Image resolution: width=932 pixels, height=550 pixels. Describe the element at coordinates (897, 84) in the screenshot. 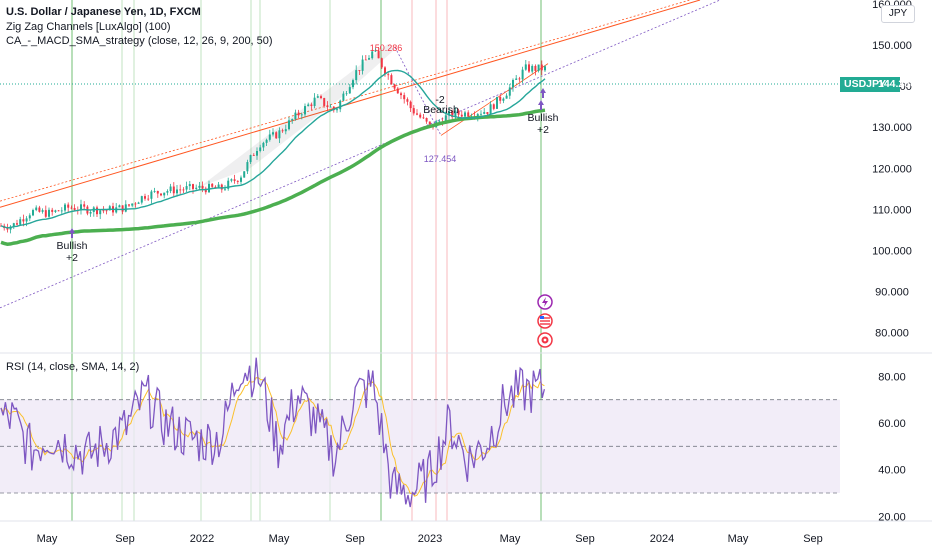

I see `price-tag-value: 144.280` at that location.